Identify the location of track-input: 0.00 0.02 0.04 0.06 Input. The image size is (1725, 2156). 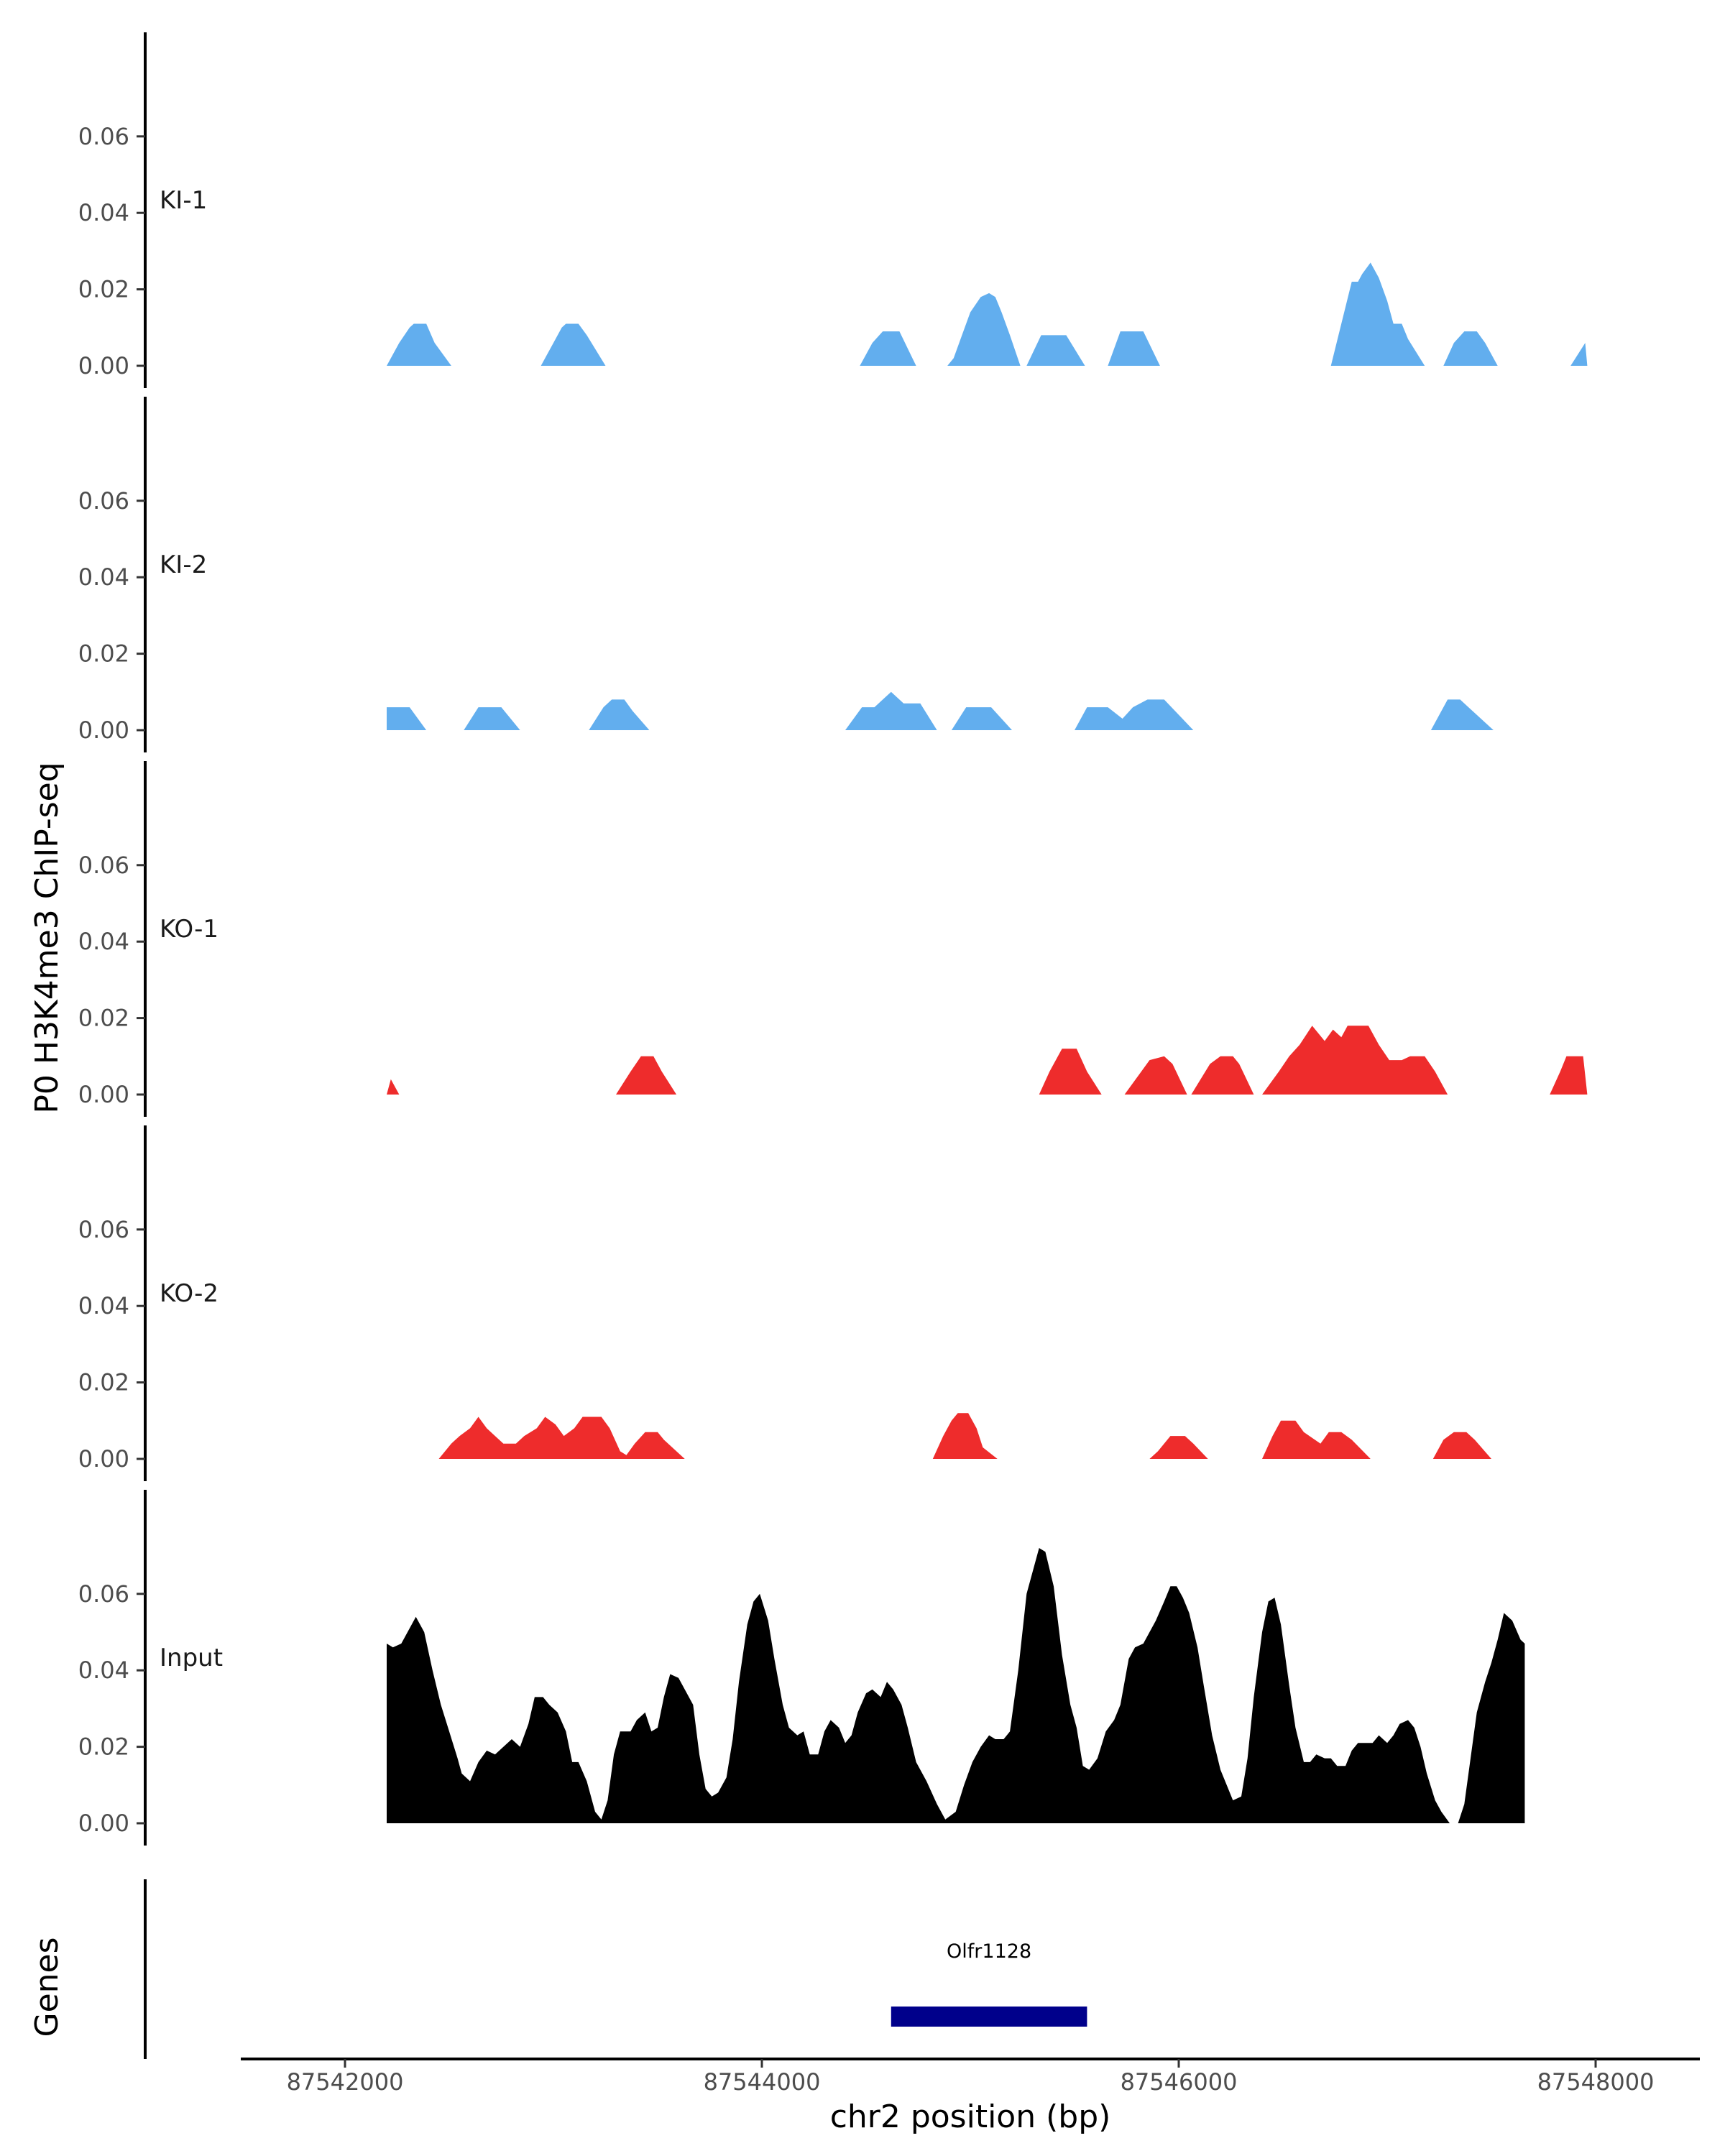
(801, 1668).